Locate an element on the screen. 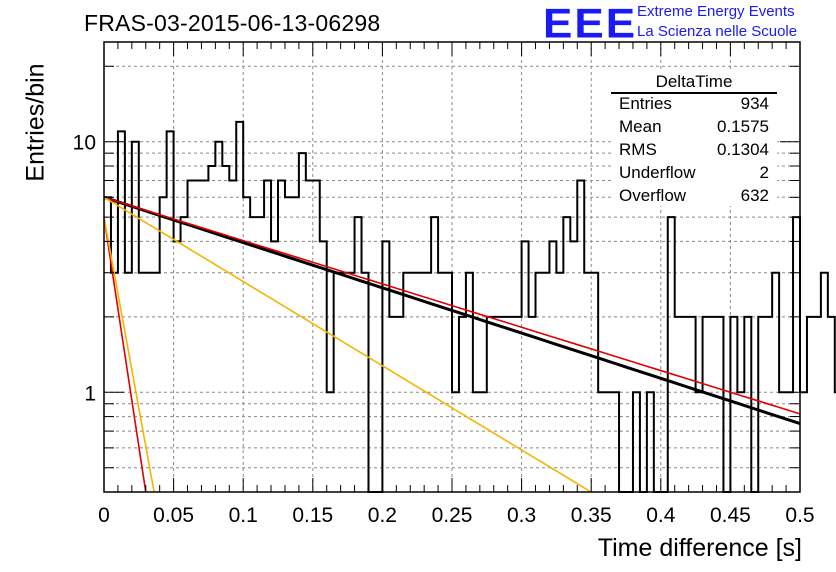 Image resolution: width=836 pixels, height=572 pixels. stats-value: 632 is located at coordinates (754, 195).